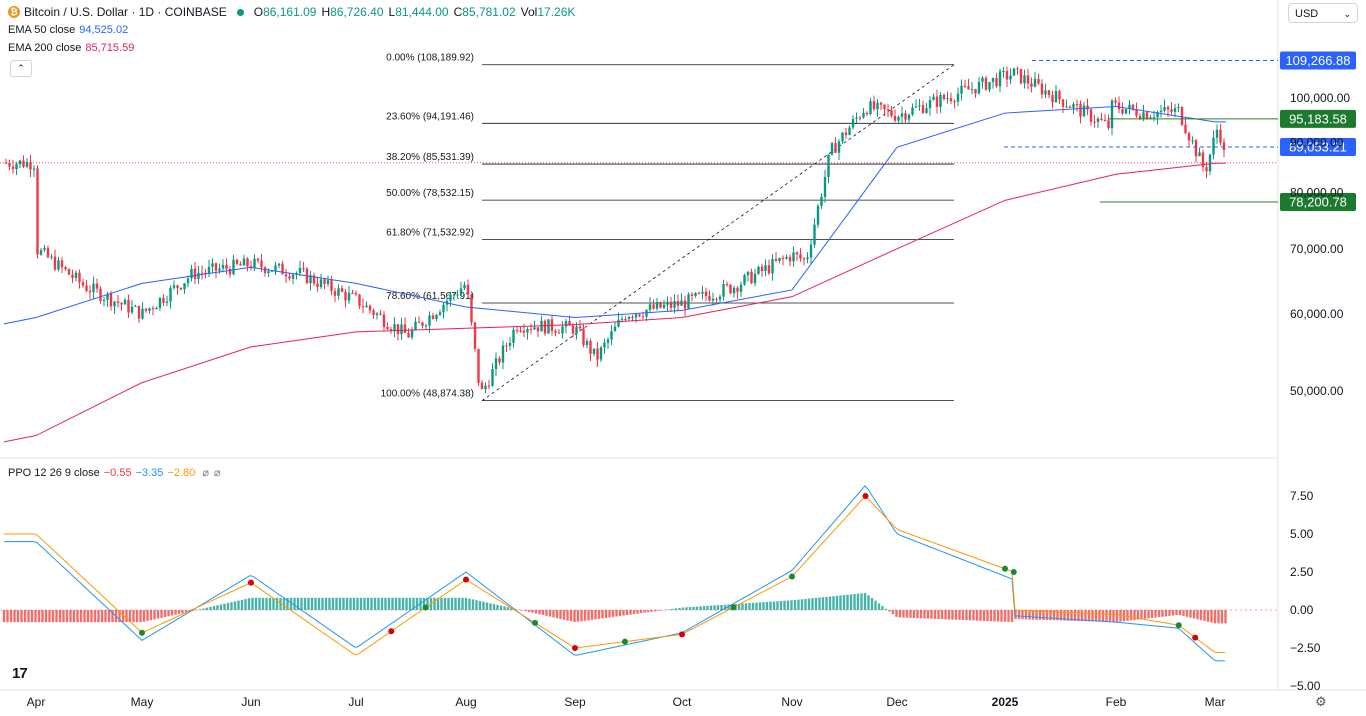 The width and height of the screenshot is (1366, 716). Describe the element at coordinates (68, 30) in the screenshot. I see `ema50-legend: EMA 50 close 94,525.02` at that location.